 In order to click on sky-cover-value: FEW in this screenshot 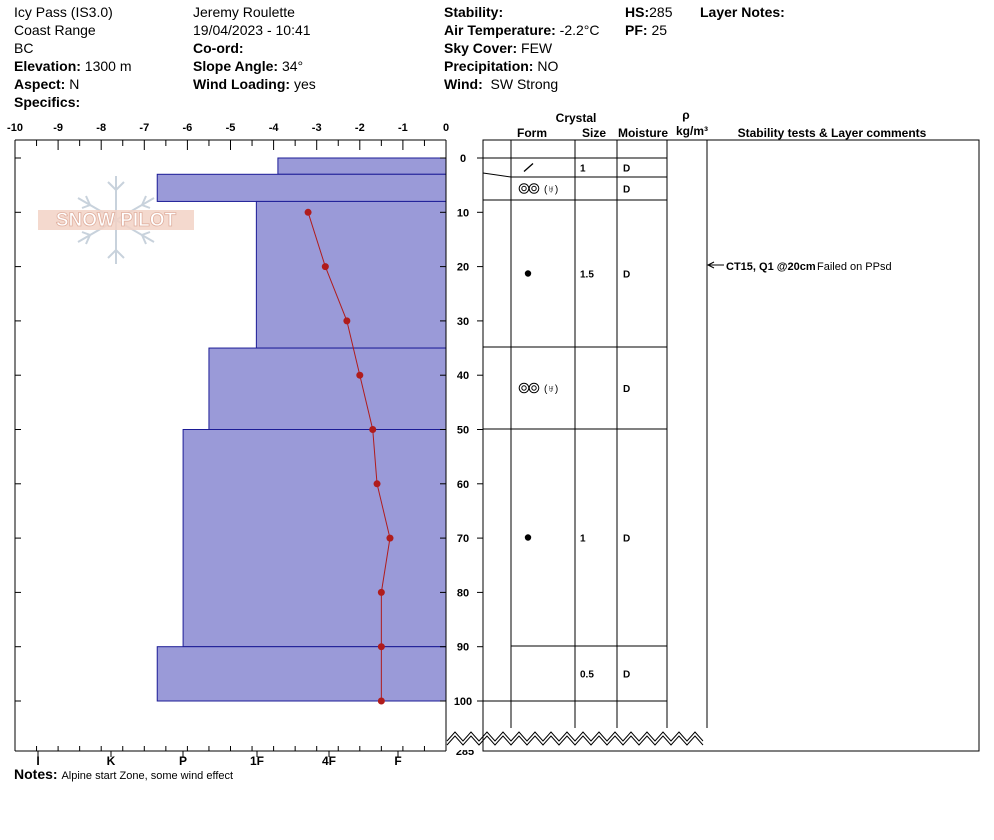, I will do `click(537, 48)`.